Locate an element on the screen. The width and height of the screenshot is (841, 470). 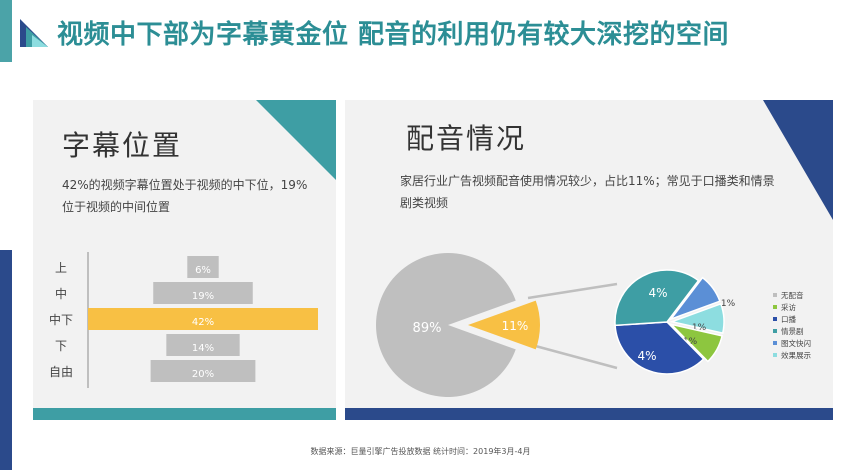
category-label: 下 is located at coordinates (61, 346).